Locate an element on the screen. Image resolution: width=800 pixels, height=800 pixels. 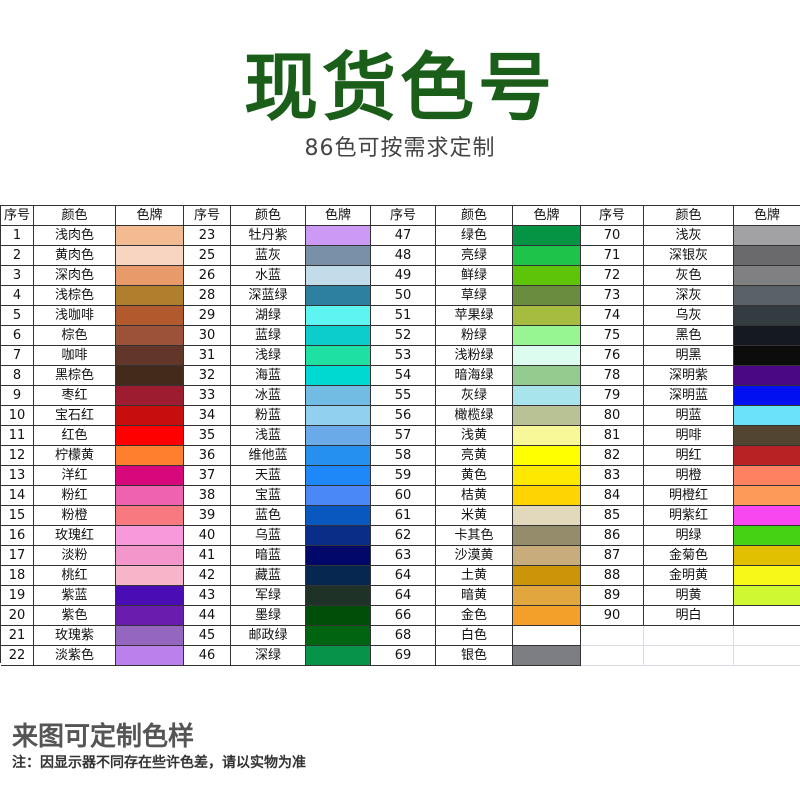
color-name: 乌蓝 is located at coordinates (268, 536).